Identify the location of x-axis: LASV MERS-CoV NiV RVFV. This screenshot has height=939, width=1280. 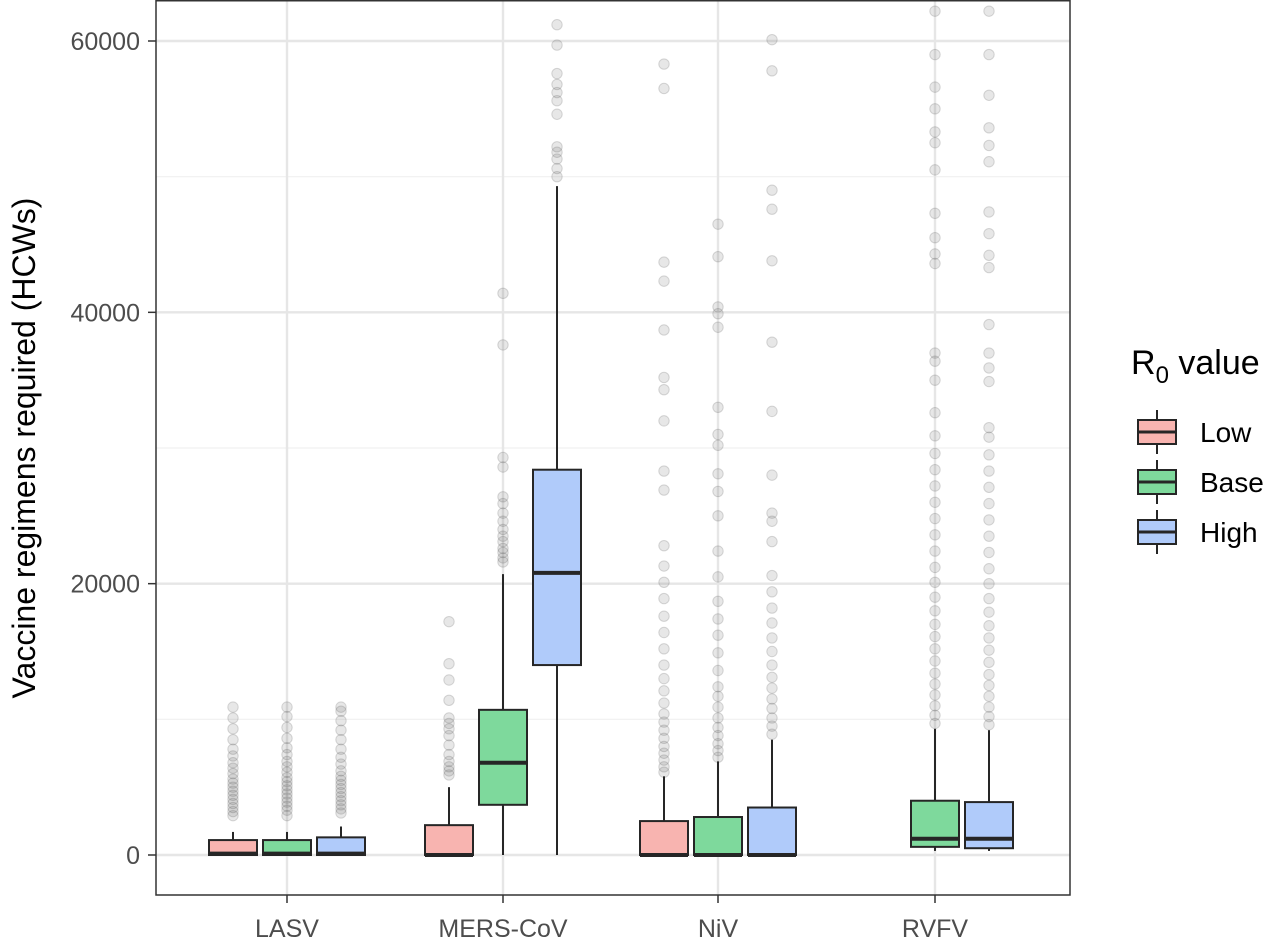
(611, 917).